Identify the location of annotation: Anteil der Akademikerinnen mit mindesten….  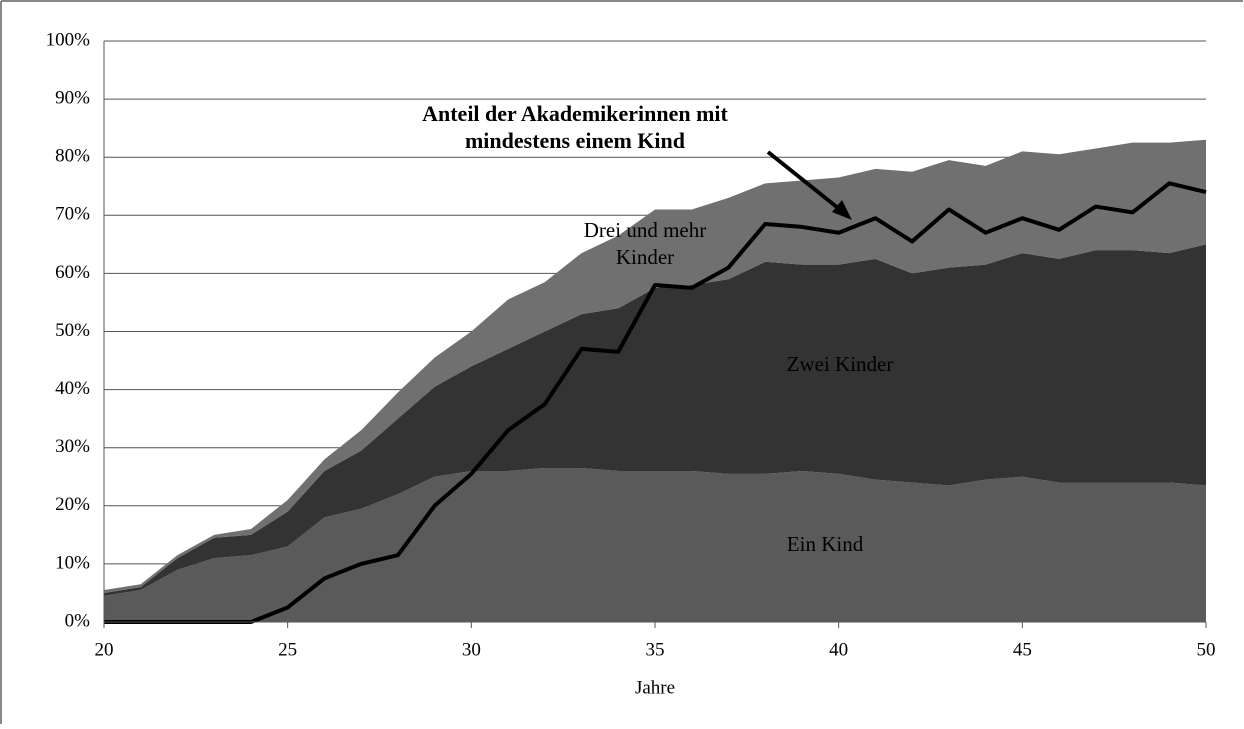
(575, 127).